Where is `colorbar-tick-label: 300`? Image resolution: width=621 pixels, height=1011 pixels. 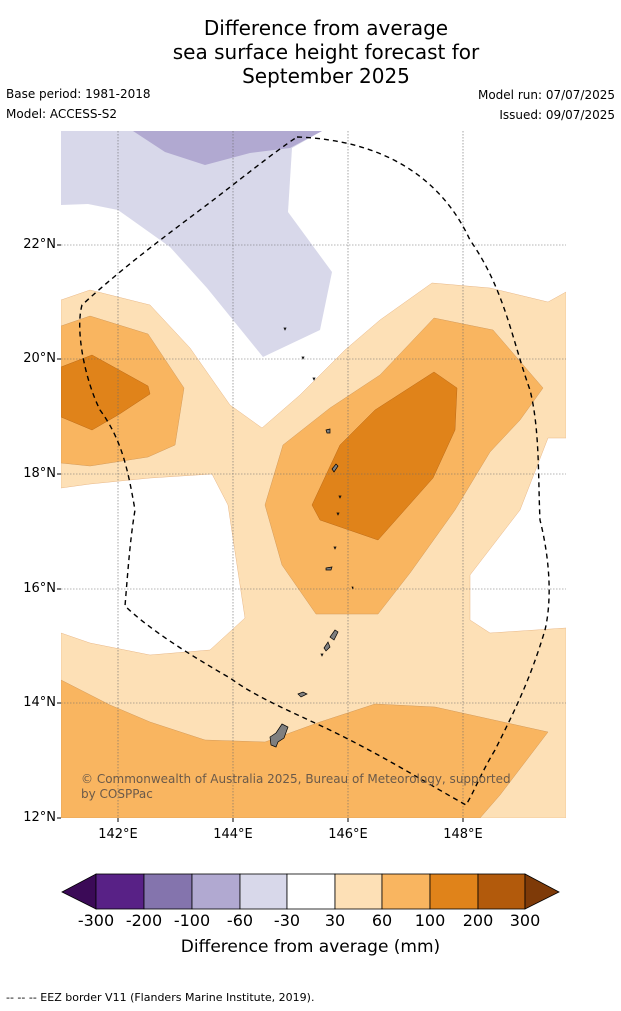
colorbar-tick-label: 300 is located at coordinates (525, 920).